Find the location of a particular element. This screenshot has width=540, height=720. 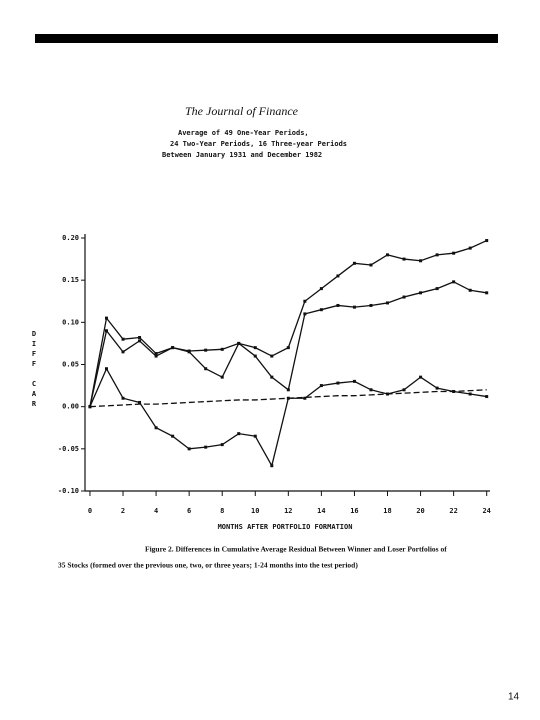

page-number: 14 is located at coordinates (514, 697).